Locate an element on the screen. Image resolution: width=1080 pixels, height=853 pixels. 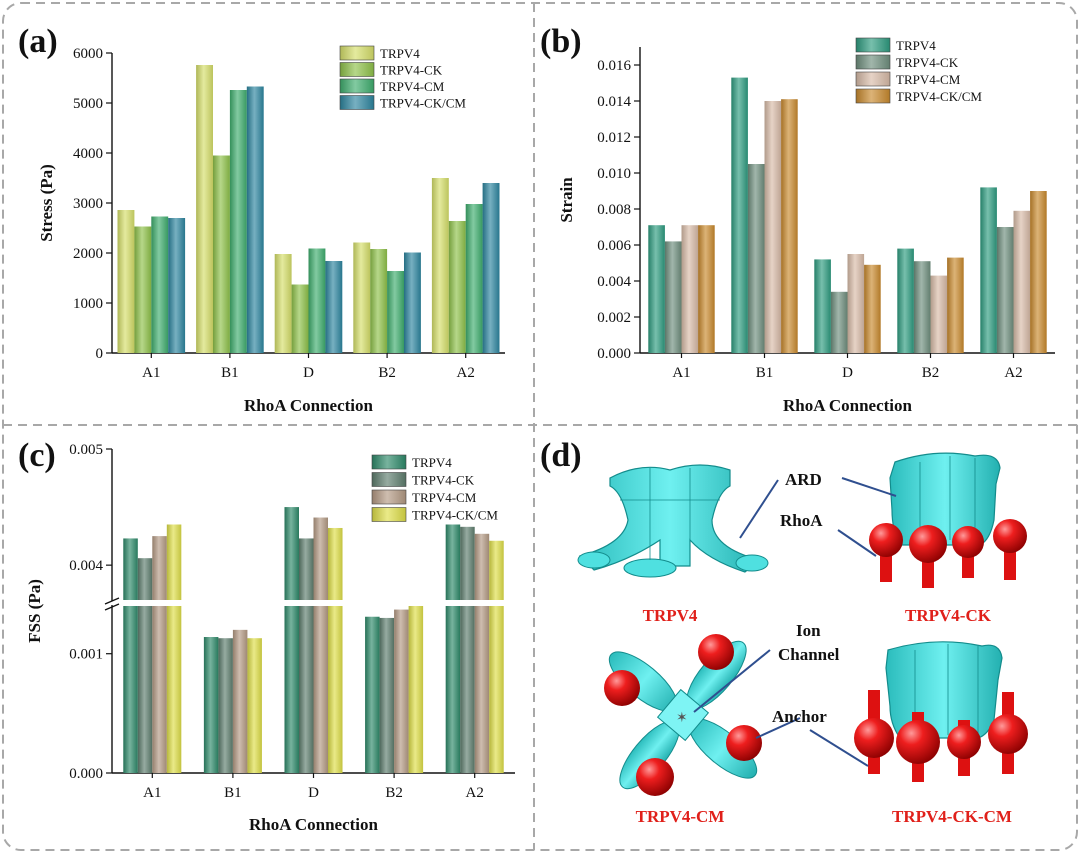
y-tick-label: 3000 is located at coordinates (88, 204).